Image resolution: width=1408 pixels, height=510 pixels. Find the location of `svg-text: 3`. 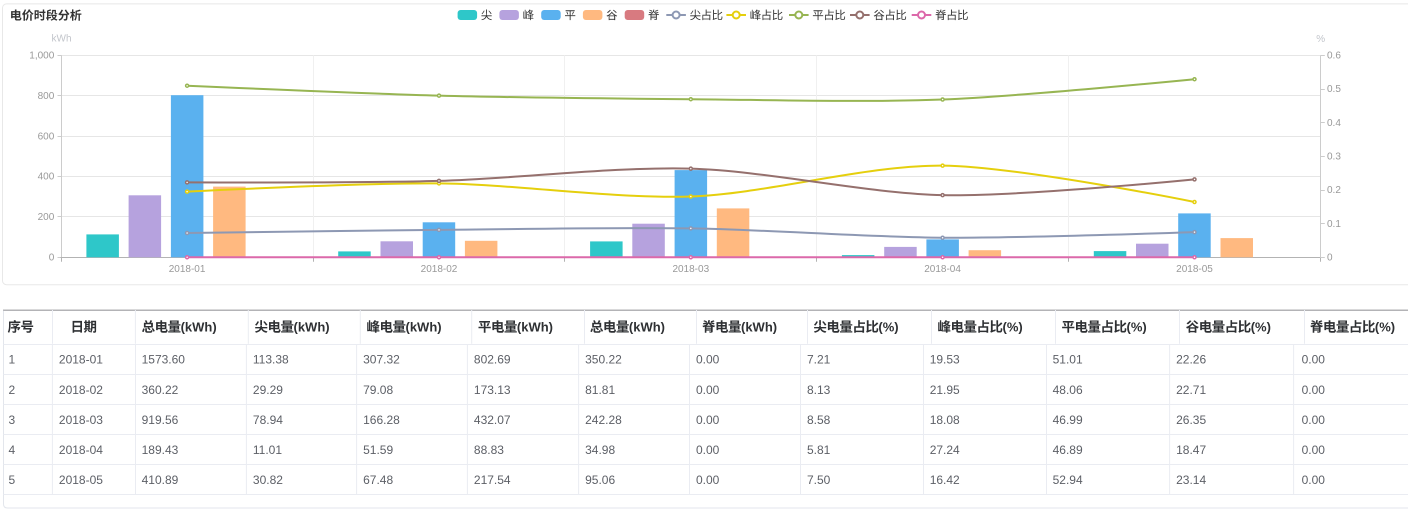

svg-text: 3 is located at coordinates (12, 420).